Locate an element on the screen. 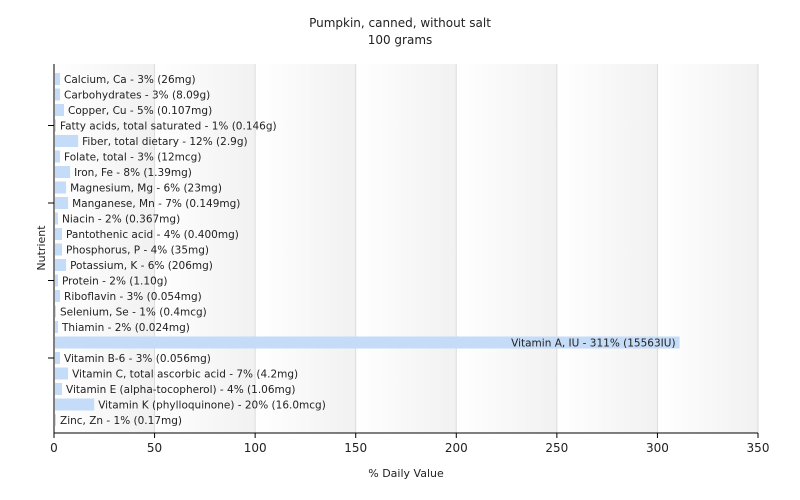 The image size is (800, 500). bar-label: Pantothenic acid - 4% (0.400mg) is located at coordinates (152, 235).